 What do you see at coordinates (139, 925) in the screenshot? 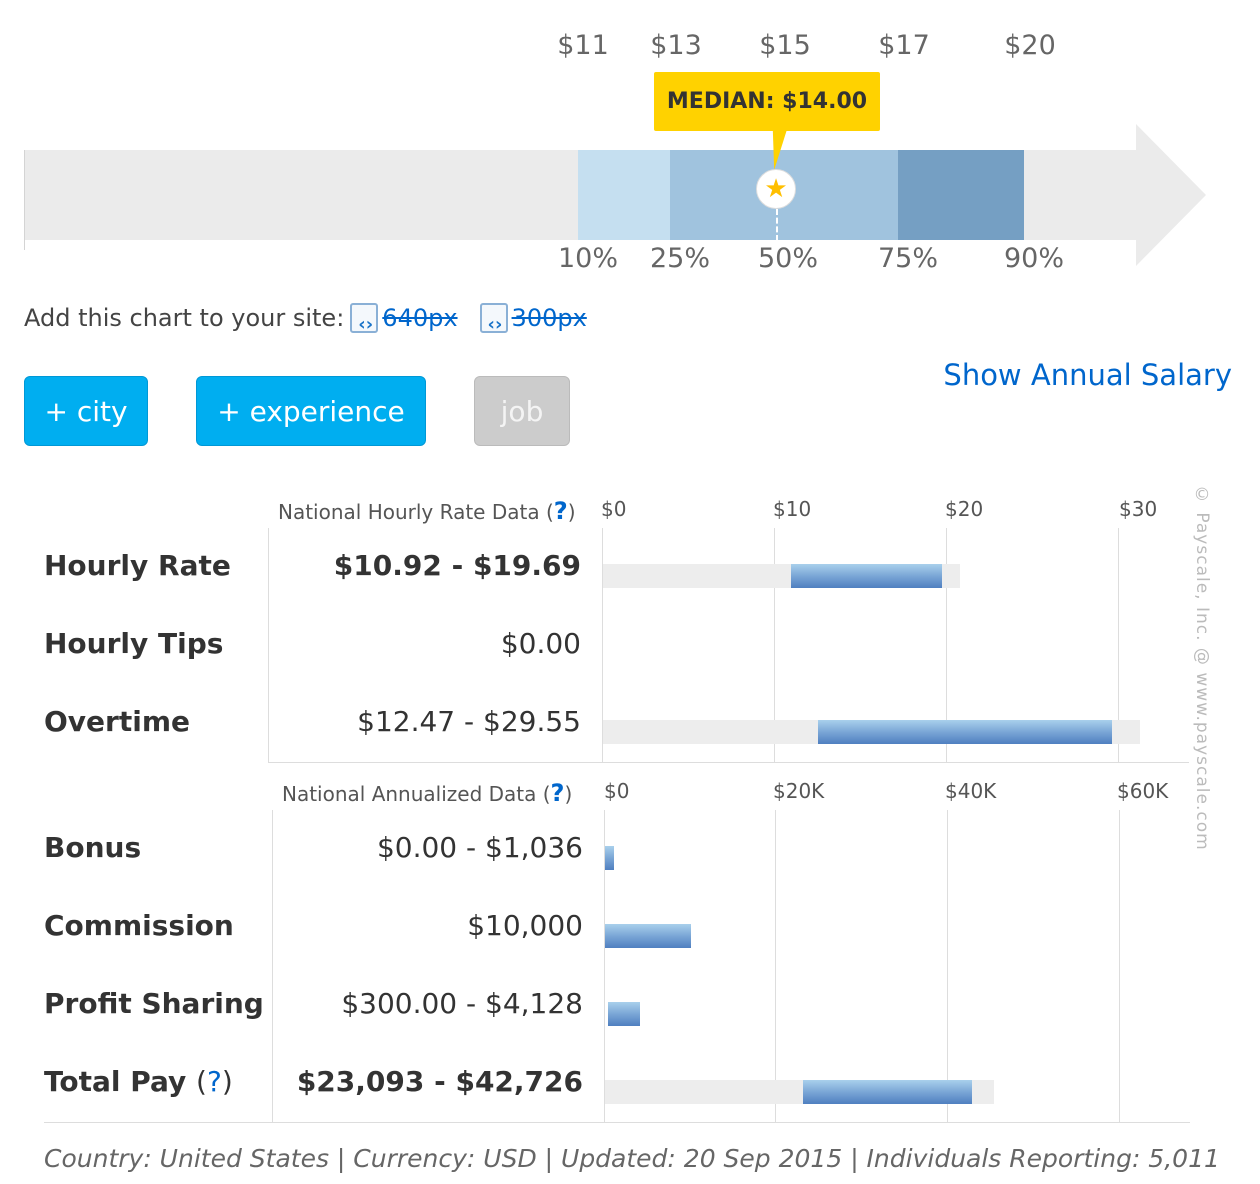
I see `commission-label: Commission` at bounding box center [139, 925].